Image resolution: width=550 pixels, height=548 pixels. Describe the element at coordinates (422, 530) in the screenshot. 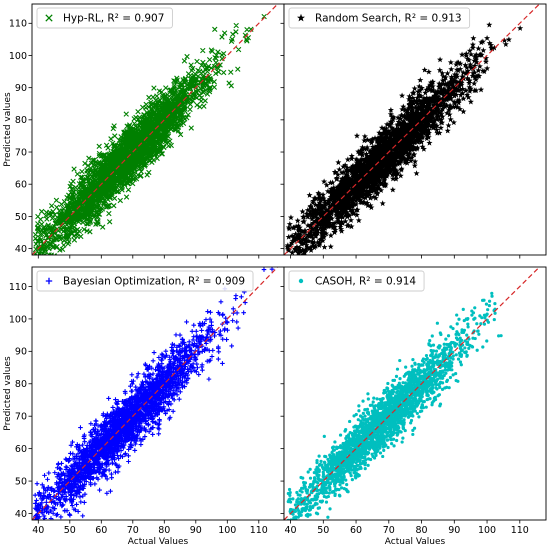

I see `x-tick-label: 80` at that location.